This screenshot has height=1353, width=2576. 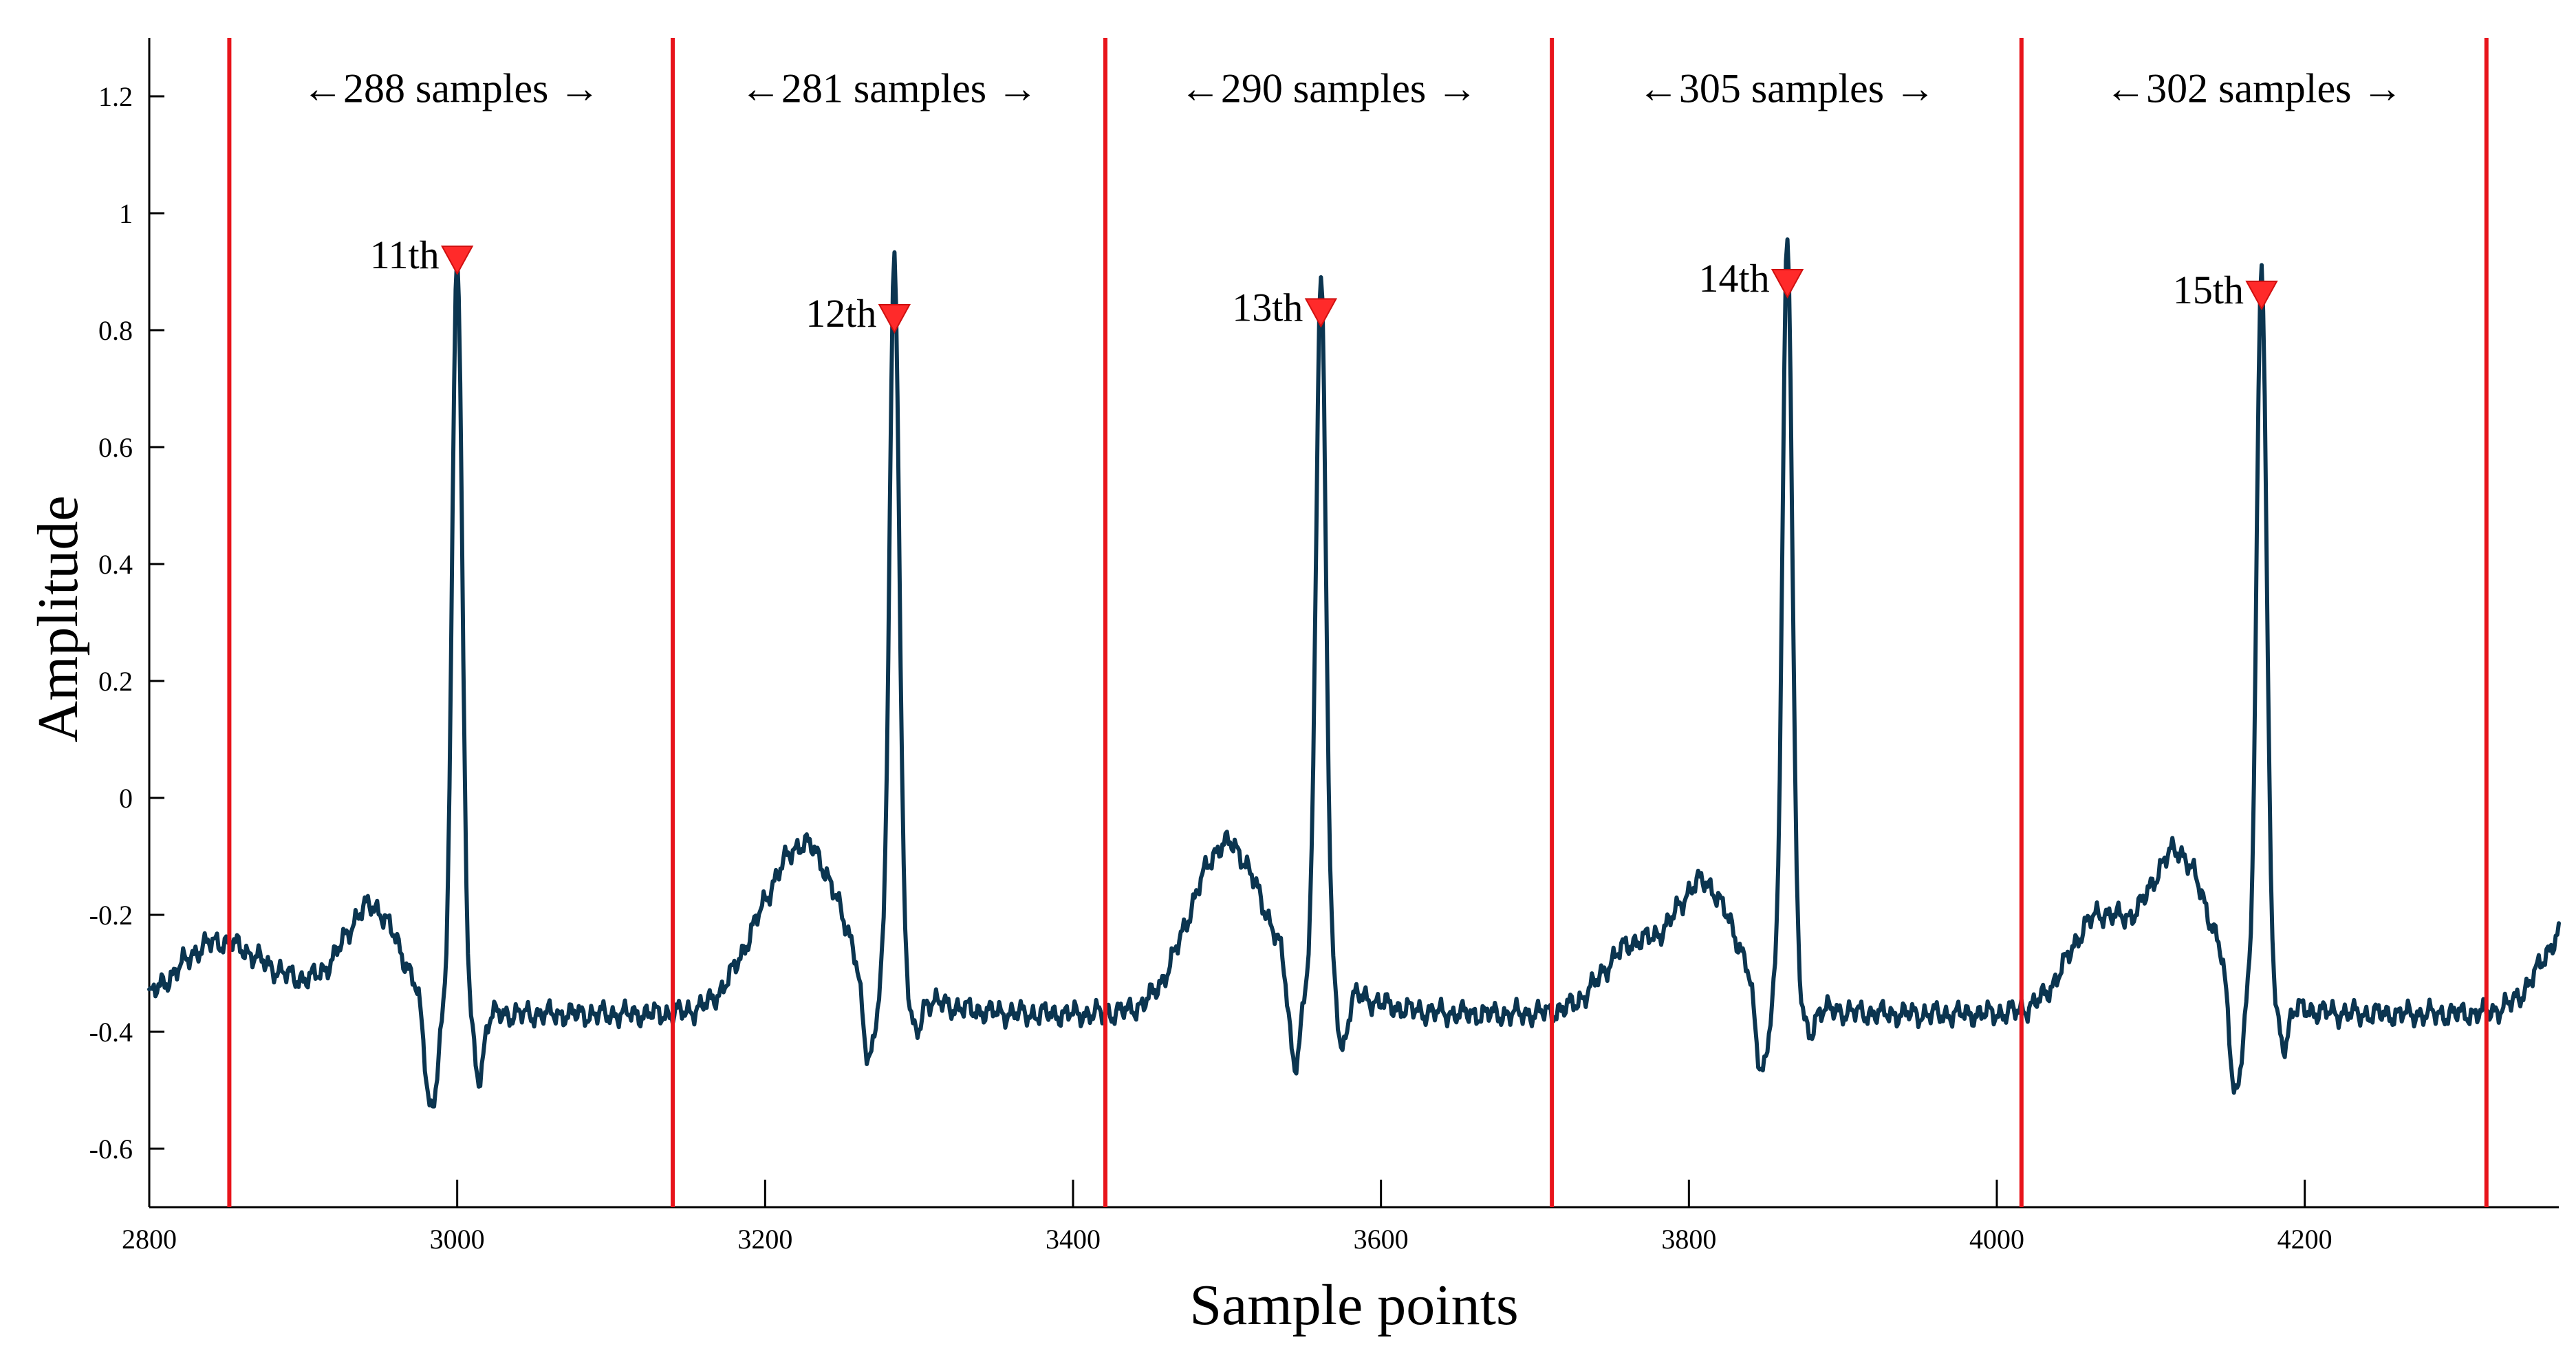 What do you see at coordinates (115, 448) in the screenshot?
I see `y-tick-label: 0.6` at bounding box center [115, 448].